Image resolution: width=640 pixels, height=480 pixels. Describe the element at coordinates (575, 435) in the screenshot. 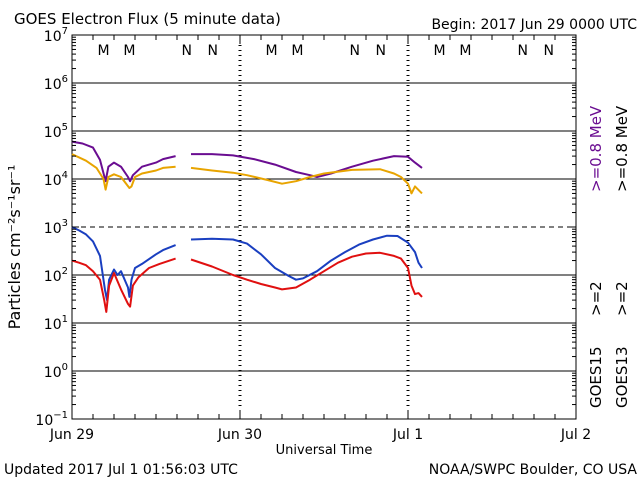

I see `x-tick-label: Jul 2` at that location.